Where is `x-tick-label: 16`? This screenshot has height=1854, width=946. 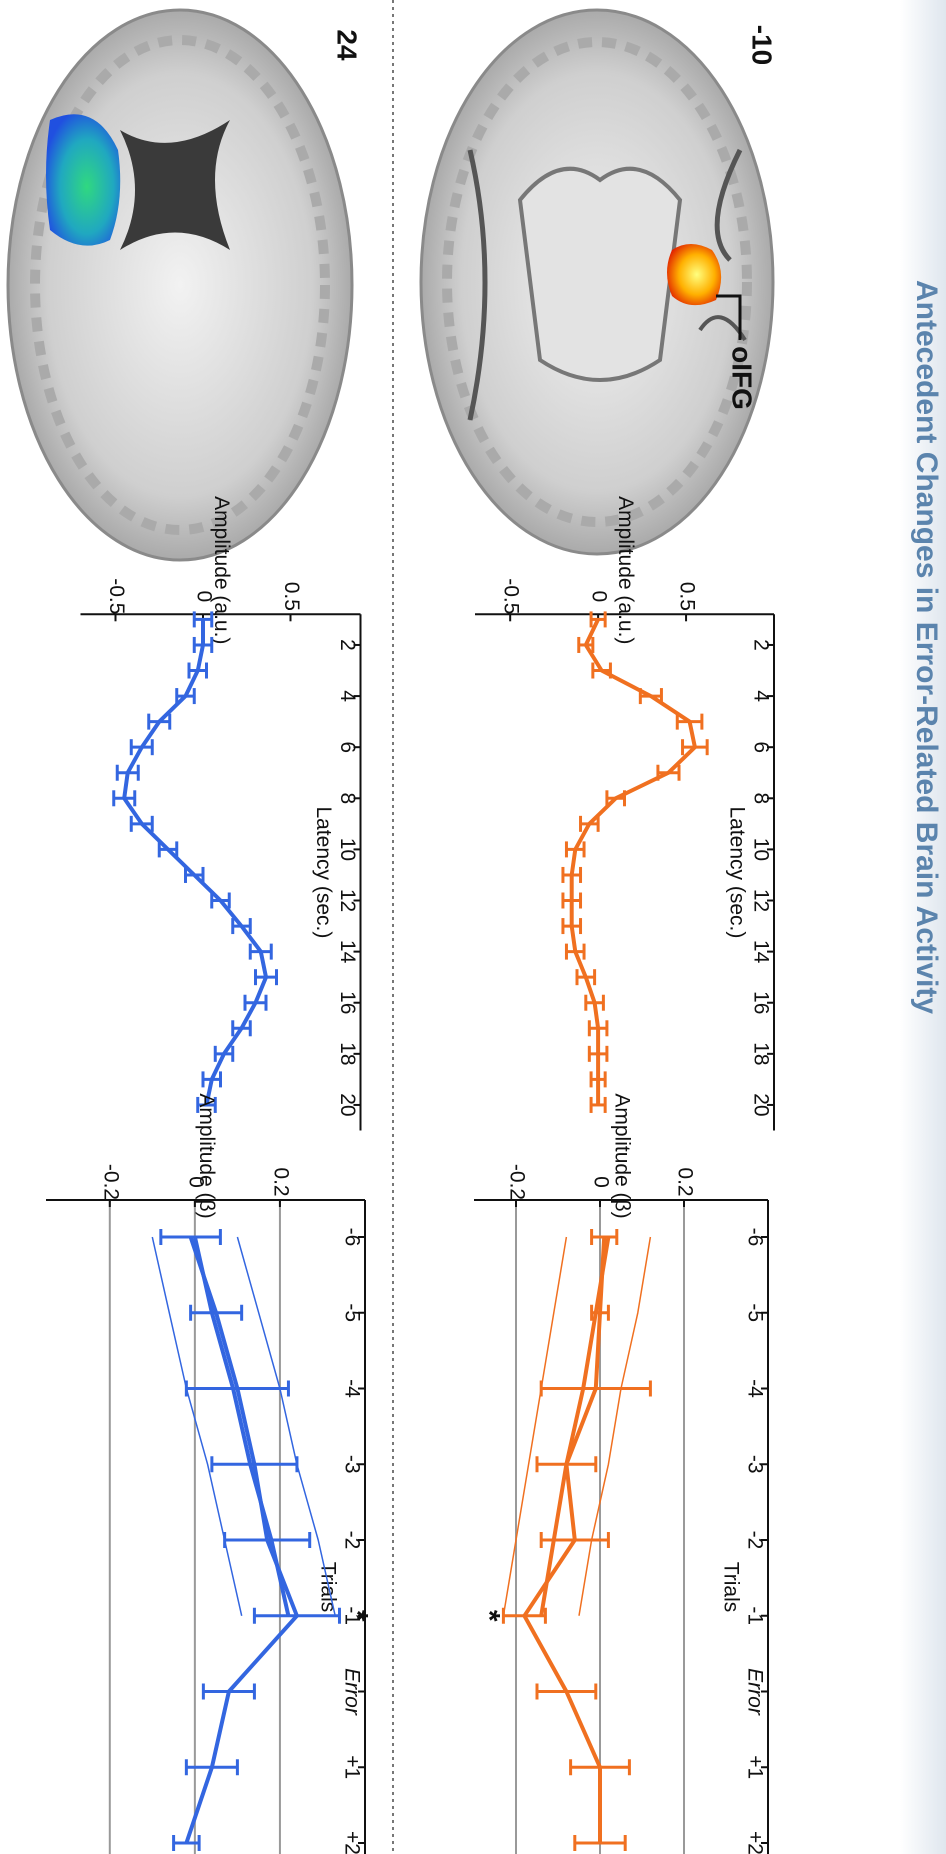 x-tick-label: 16 is located at coordinates (760, 1002).